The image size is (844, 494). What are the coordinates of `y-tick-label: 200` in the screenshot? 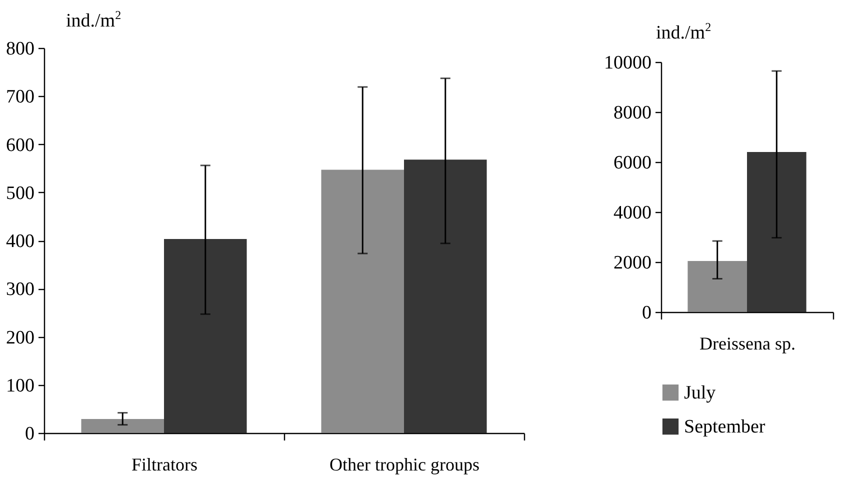 It's located at (20, 337).